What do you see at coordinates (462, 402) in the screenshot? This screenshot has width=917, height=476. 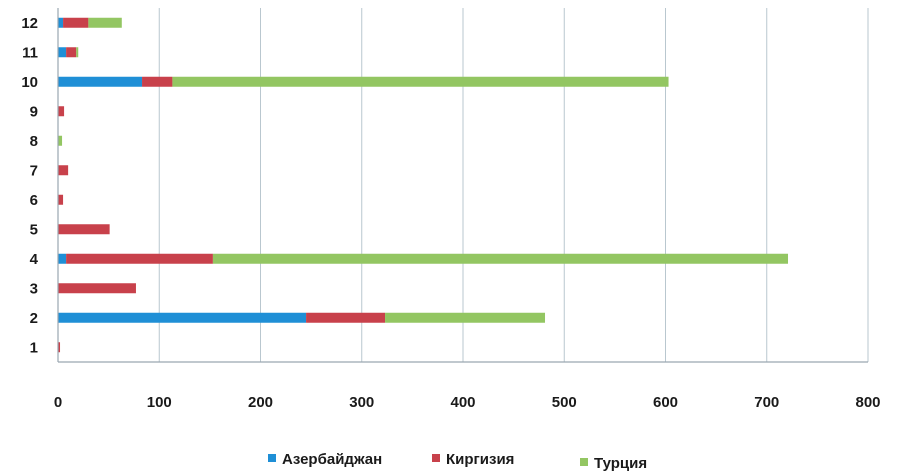 I see `x-tick-label-400: 400` at bounding box center [462, 402].